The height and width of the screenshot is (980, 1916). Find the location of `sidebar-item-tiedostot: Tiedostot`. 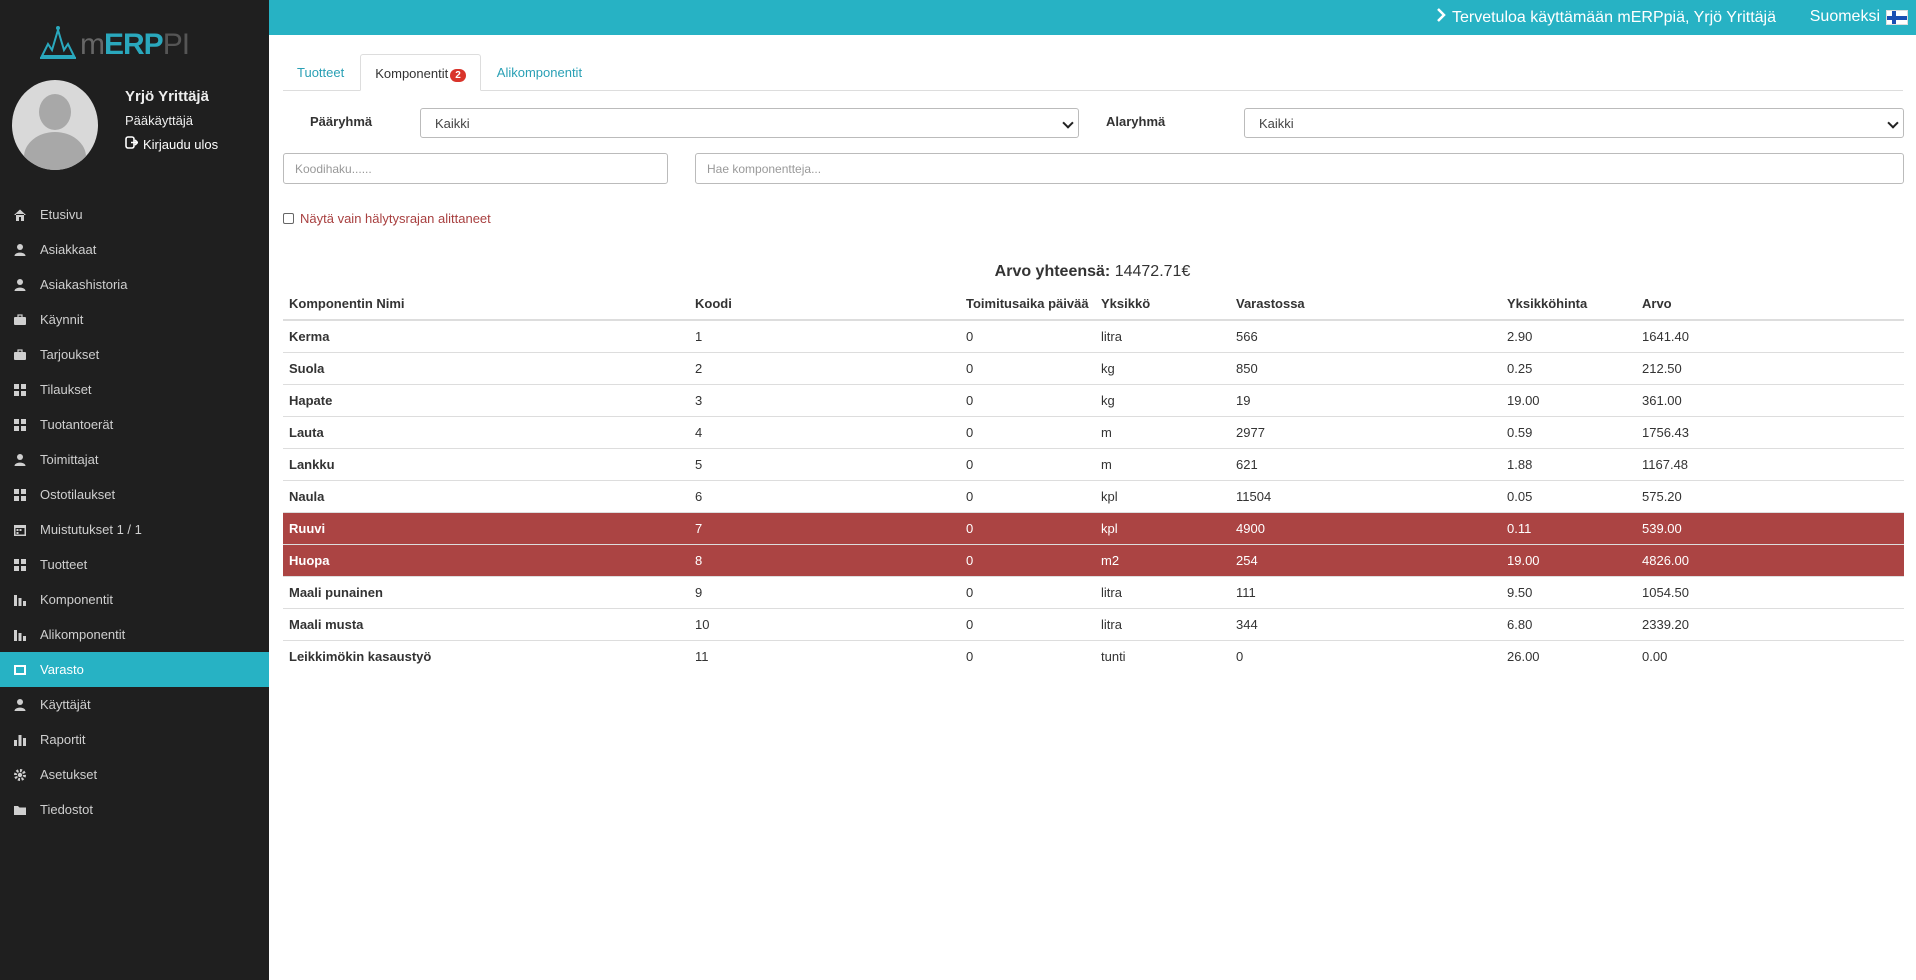

sidebar-item-tiedostot: Tiedostot is located at coordinates (134, 809).